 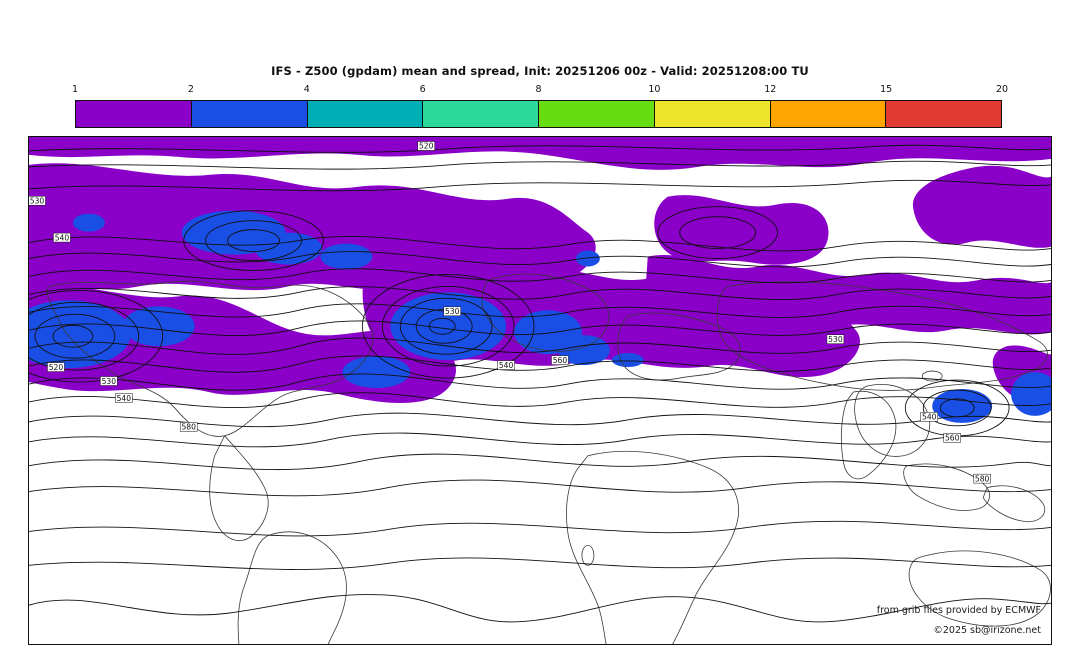 What do you see at coordinates (654, 89) in the screenshot?
I see `colorbar-tick-10: 10` at bounding box center [654, 89].